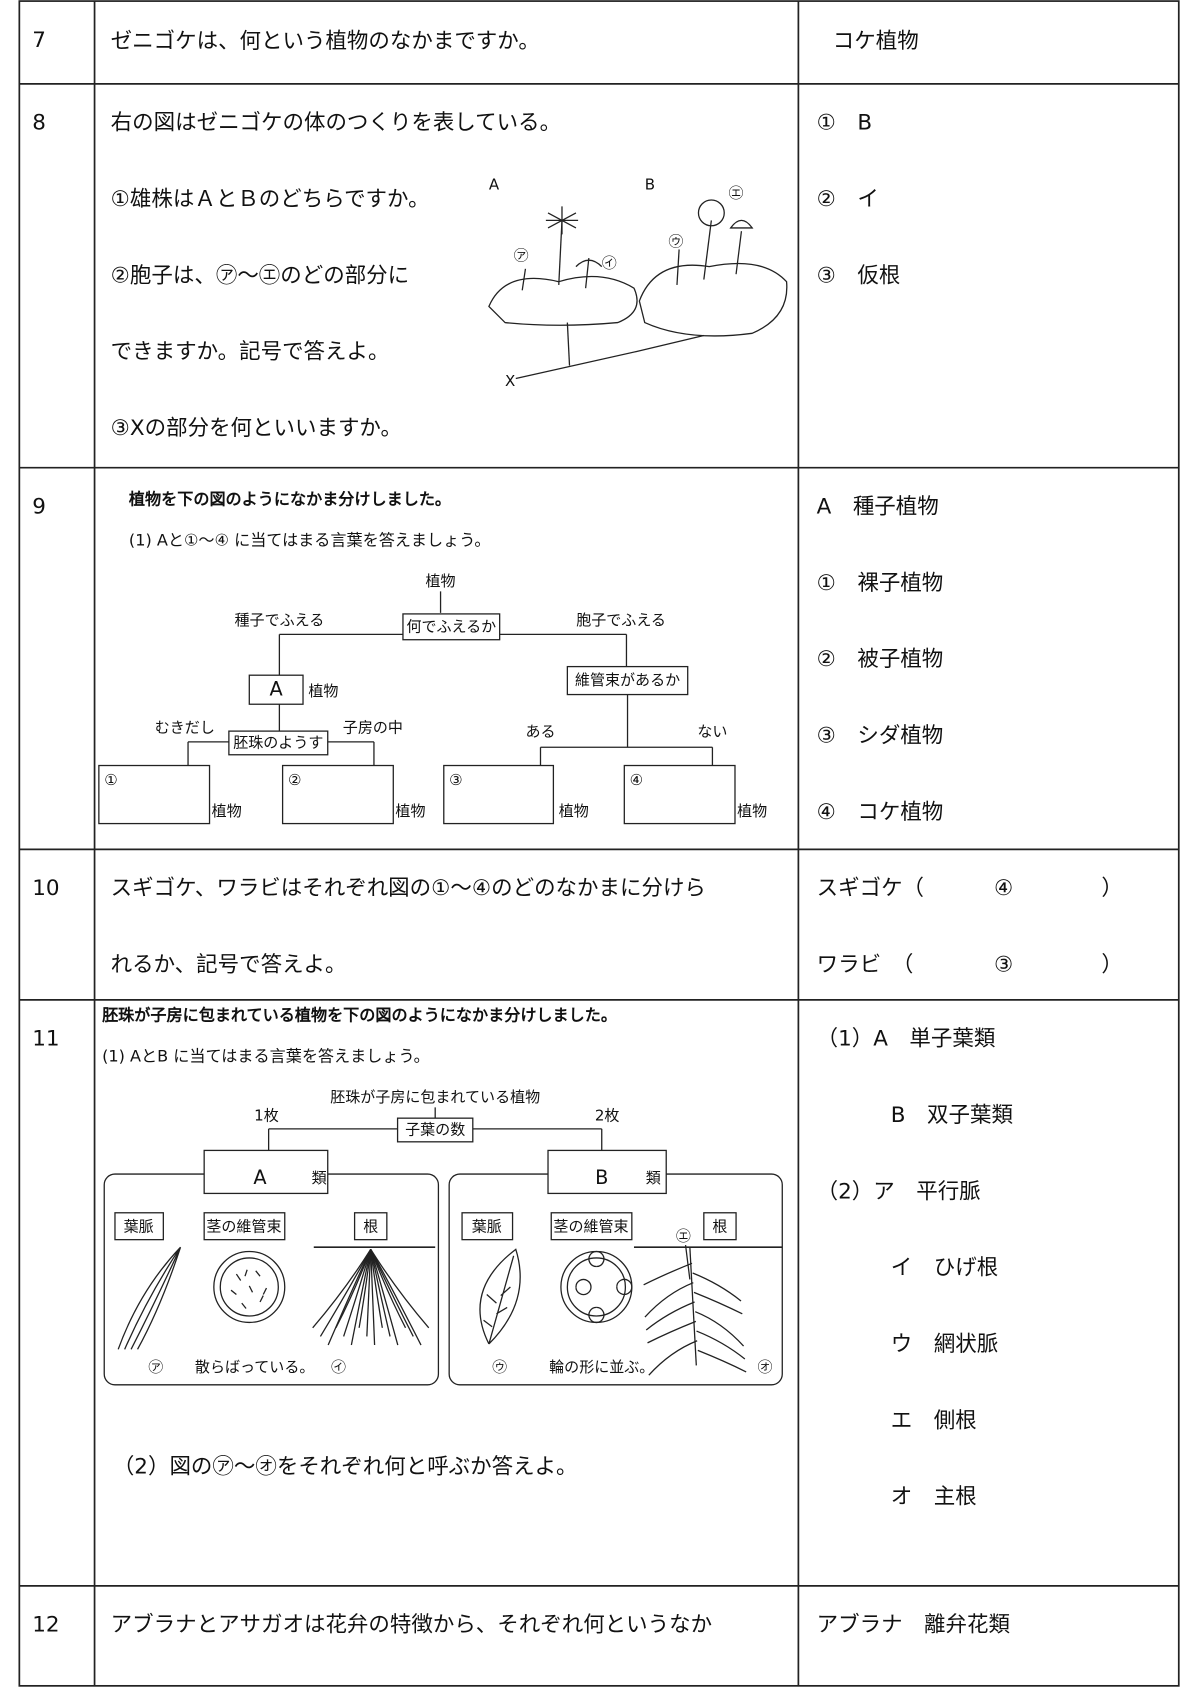  I want to click on box-label: ②, so click(294, 780).